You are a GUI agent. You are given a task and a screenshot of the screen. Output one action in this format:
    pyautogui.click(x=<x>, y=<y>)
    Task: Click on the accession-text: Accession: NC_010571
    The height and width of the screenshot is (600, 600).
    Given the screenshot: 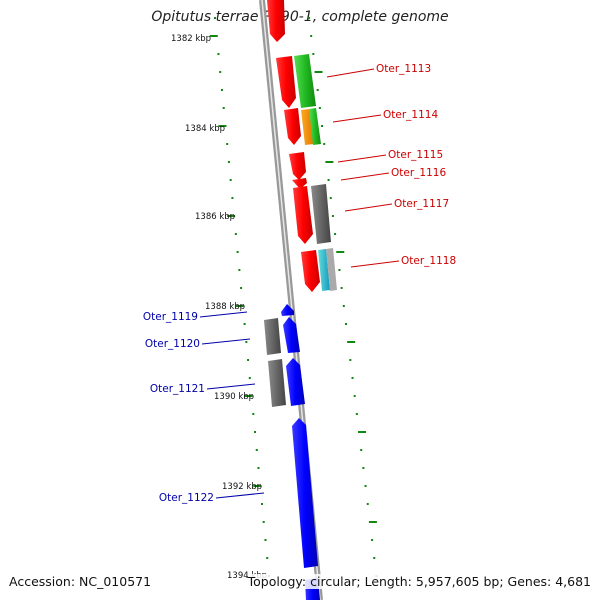 What is the action you would take?
    pyautogui.click(x=80, y=581)
    